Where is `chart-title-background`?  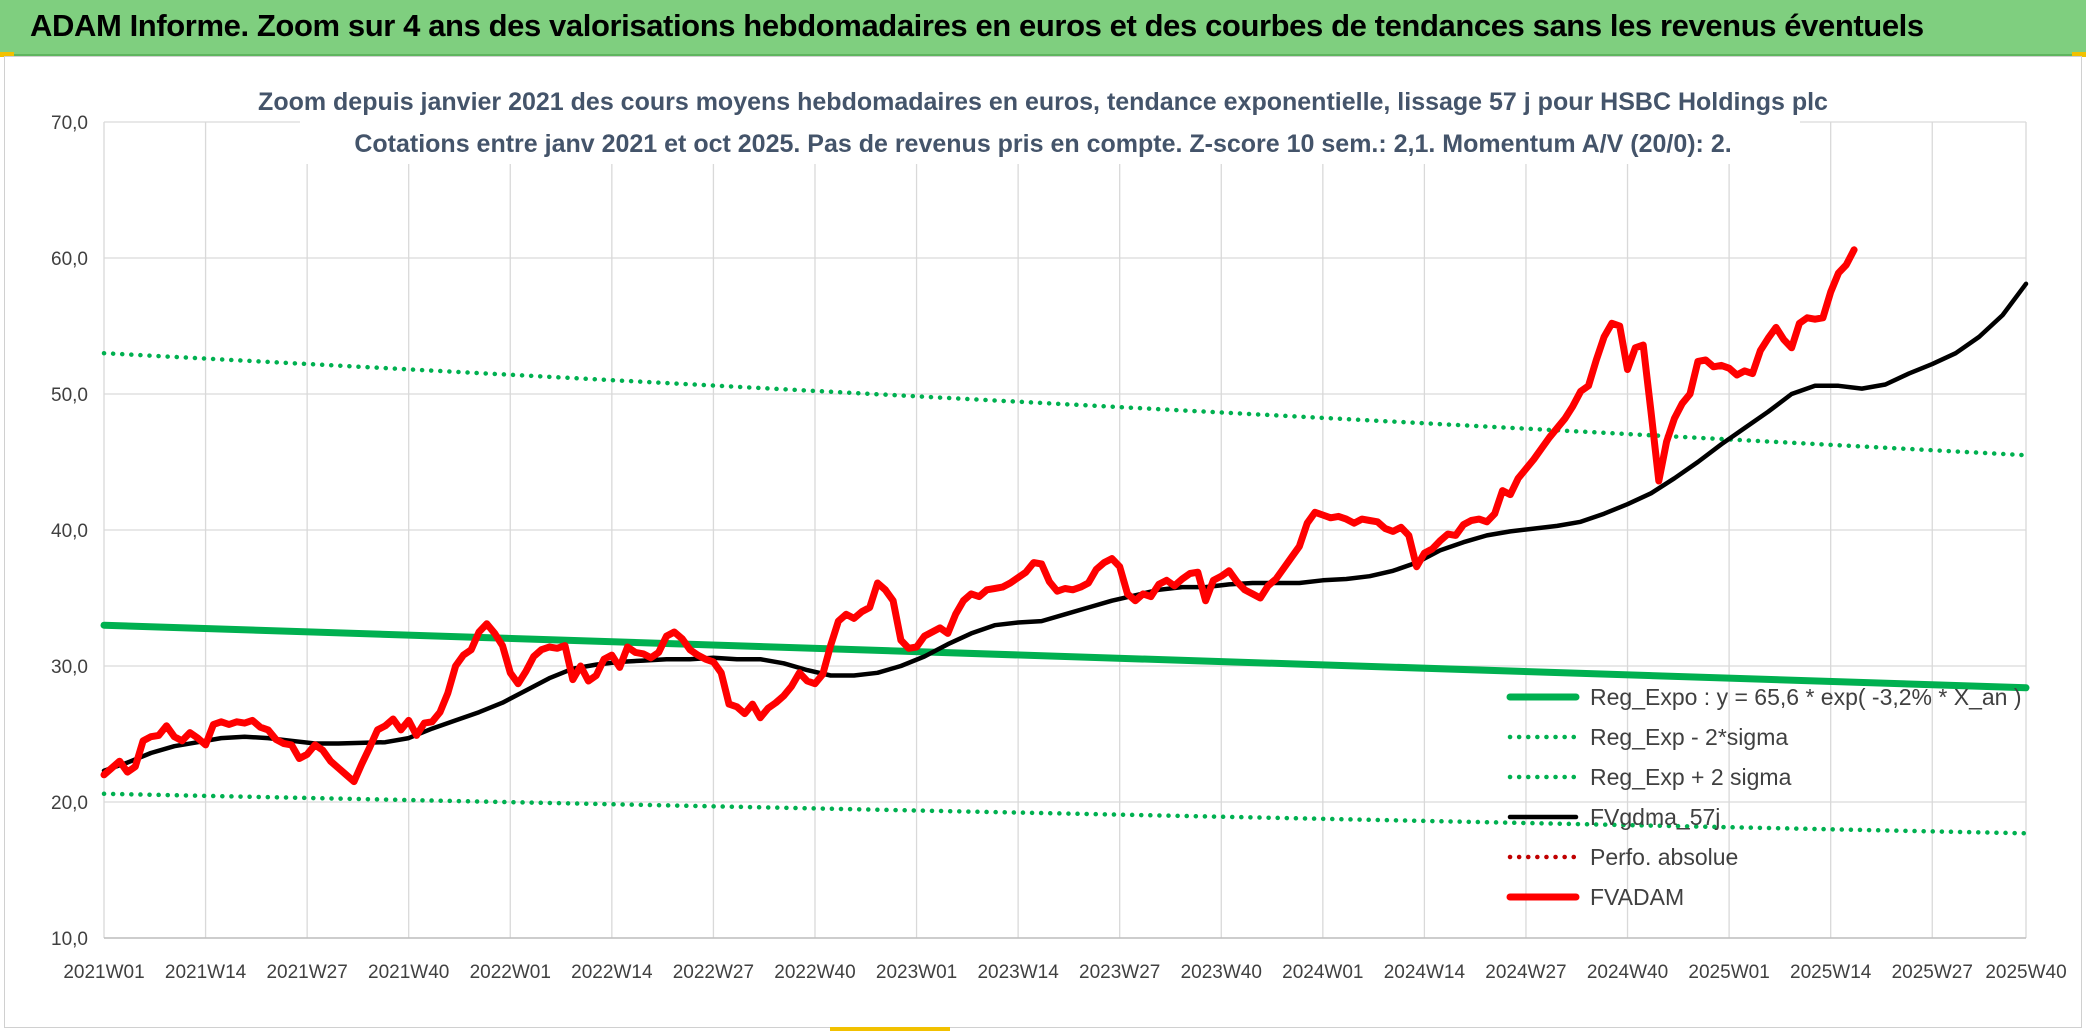
chart-title-background is located at coordinates (1050, 121).